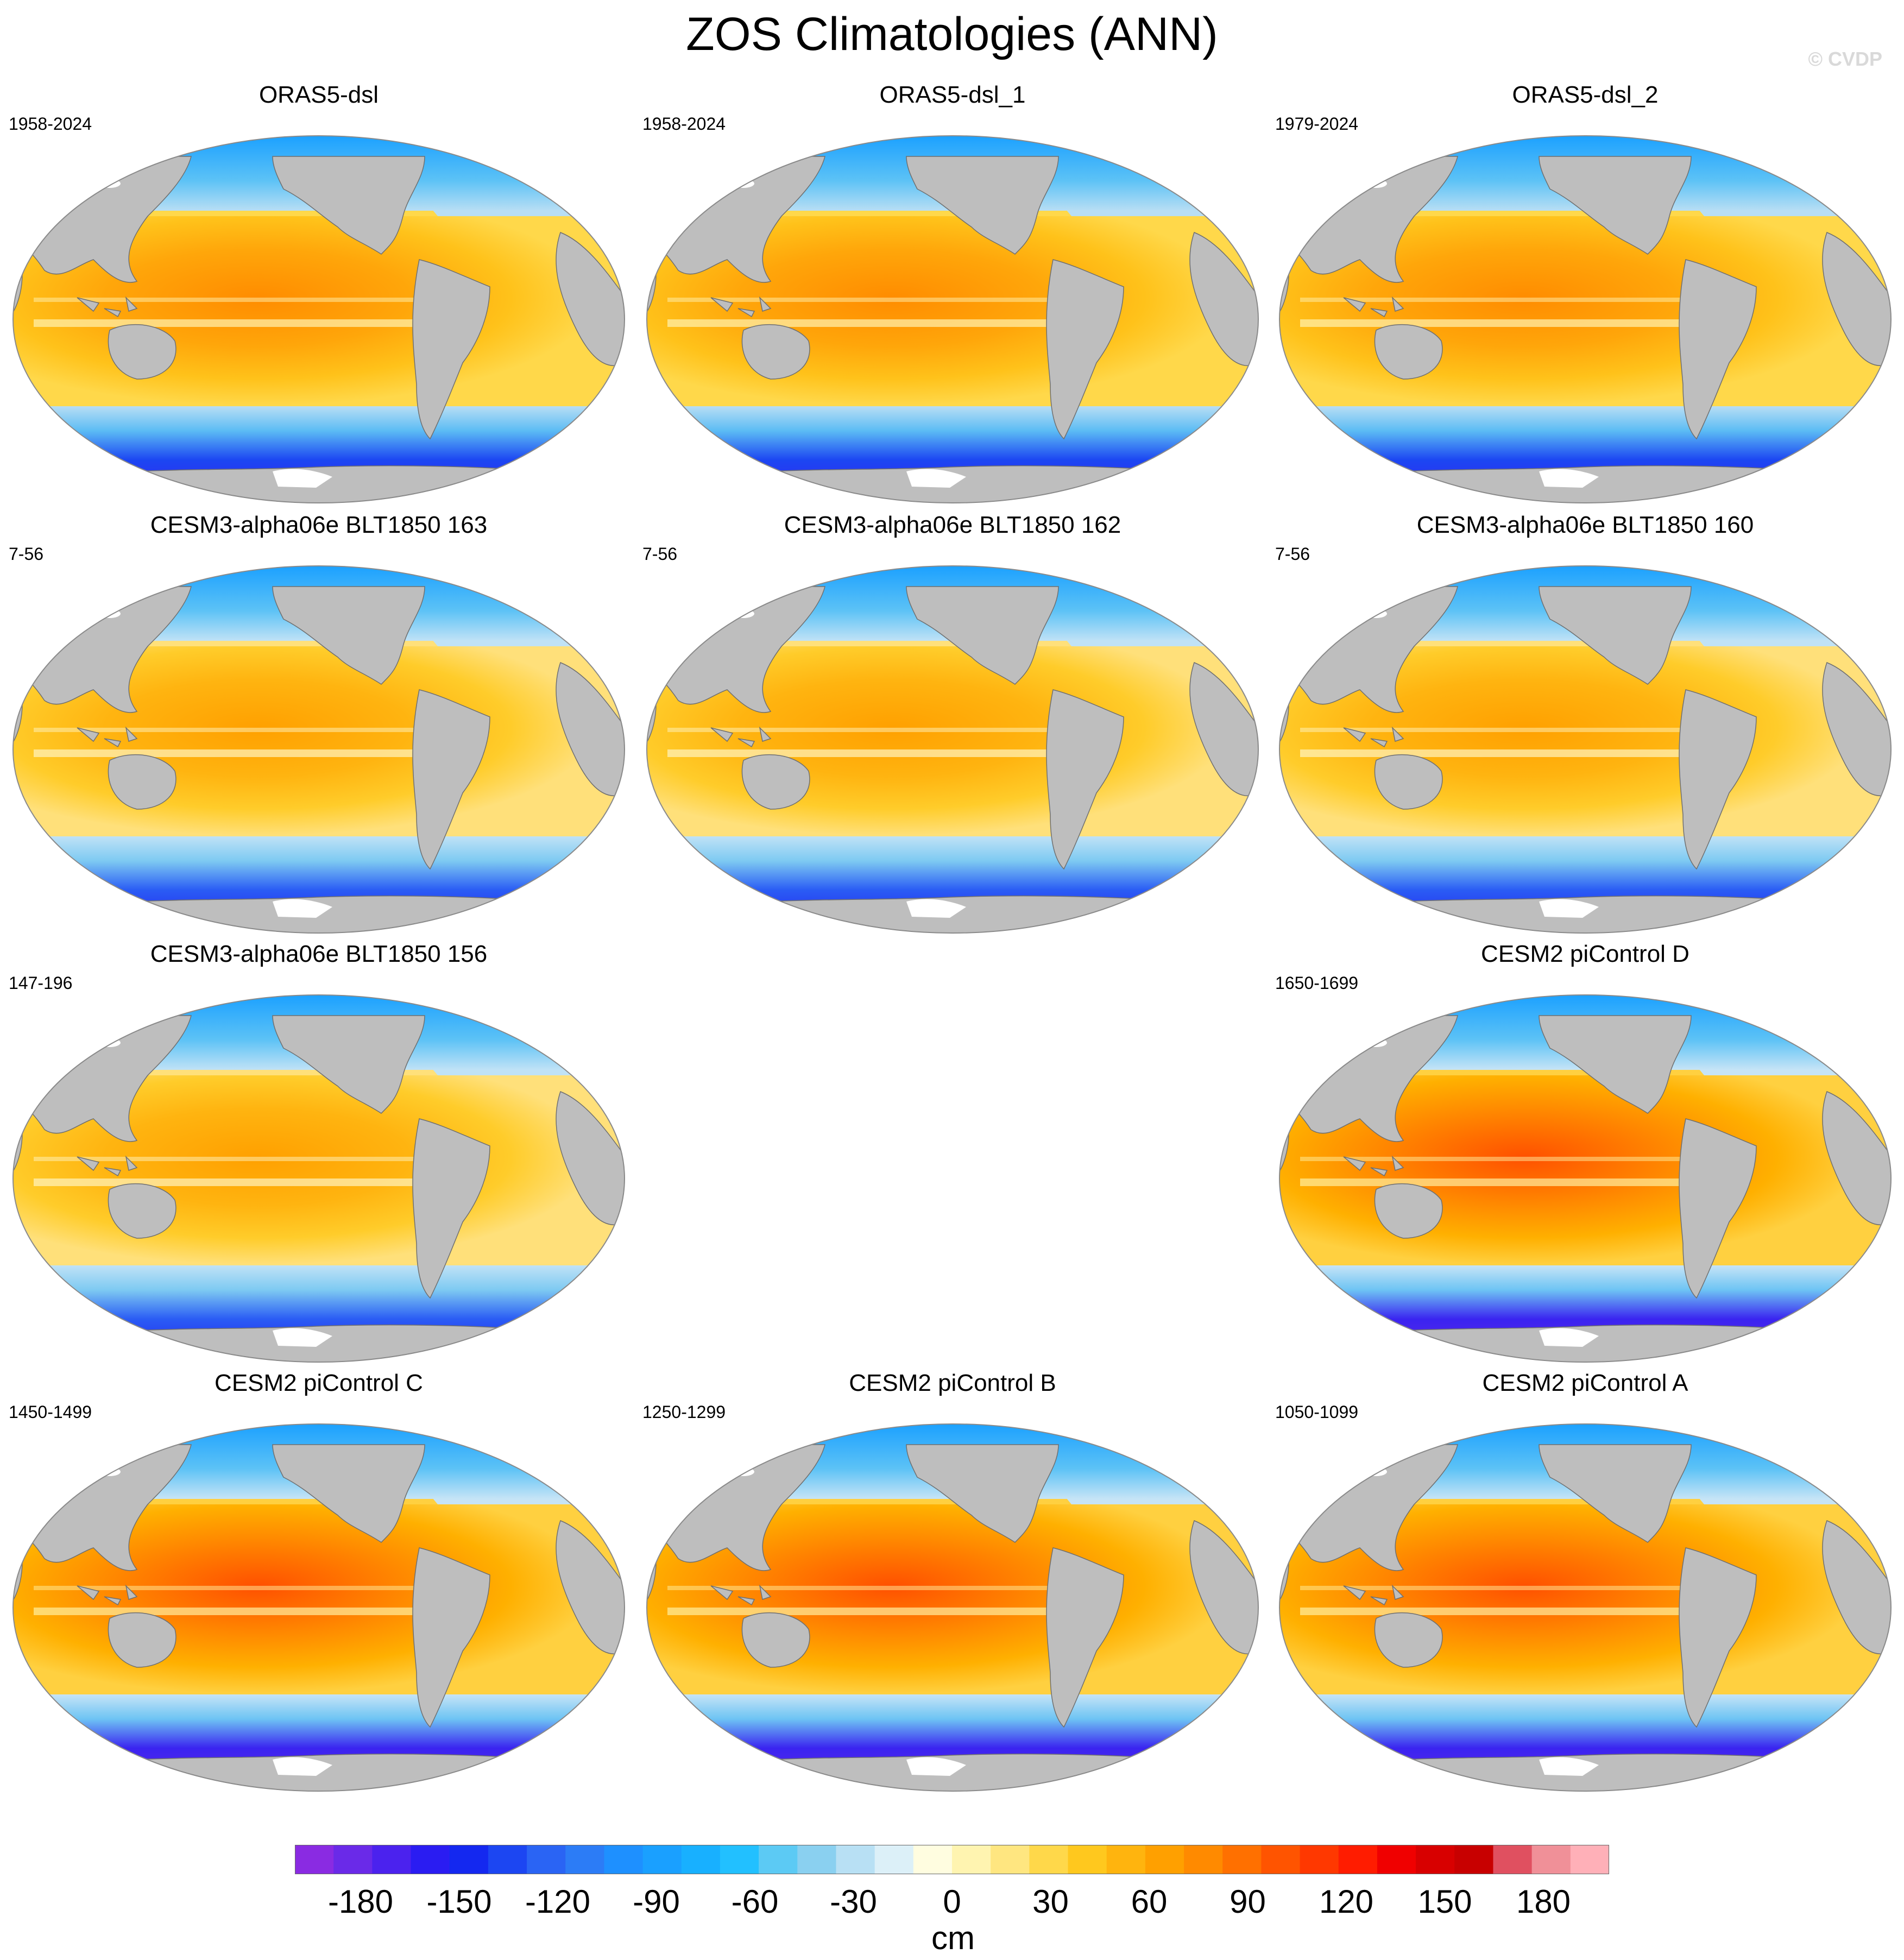 This screenshot has height=1960, width=1904. I want to click on colorbar-tick-label: 30, so click(1050, 1901).